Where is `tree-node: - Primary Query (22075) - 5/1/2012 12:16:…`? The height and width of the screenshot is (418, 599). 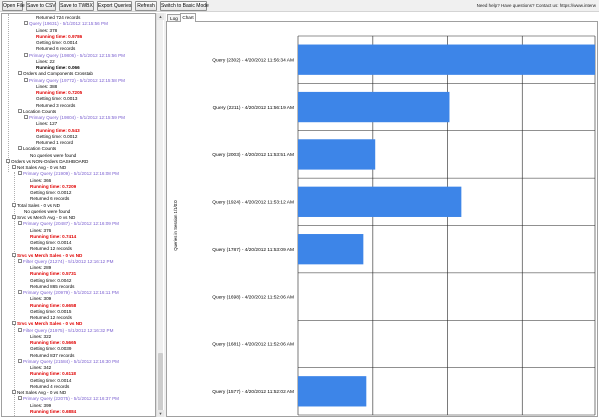
tree-node: - Primary Query (22075) - 5/1/2012 12:16:… is located at coordinates (68, 399).